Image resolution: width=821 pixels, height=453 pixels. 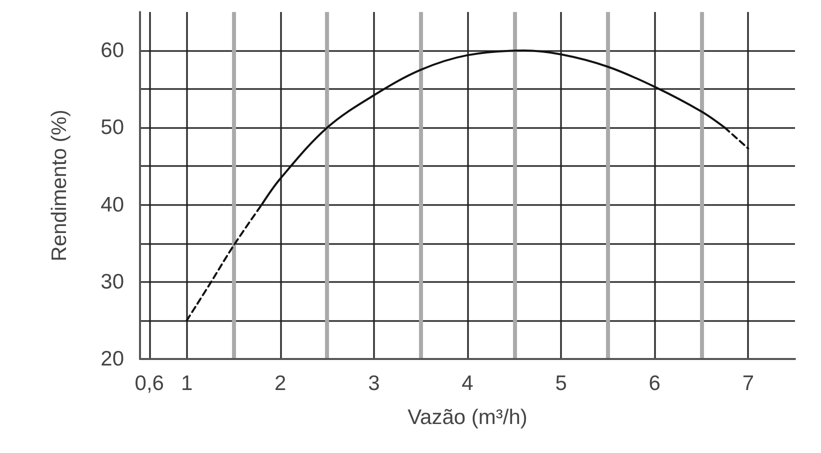 I want to click on y-axis-title: Rendimento (%), so click(x=59, y=186).